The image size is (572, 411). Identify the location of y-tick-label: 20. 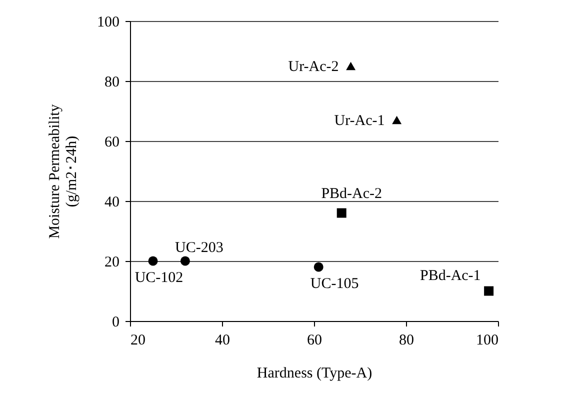
(112, 262).